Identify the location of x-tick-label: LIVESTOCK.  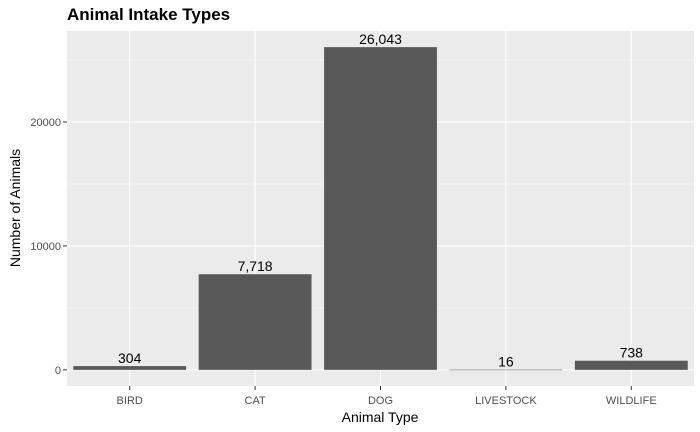
(506, 401).